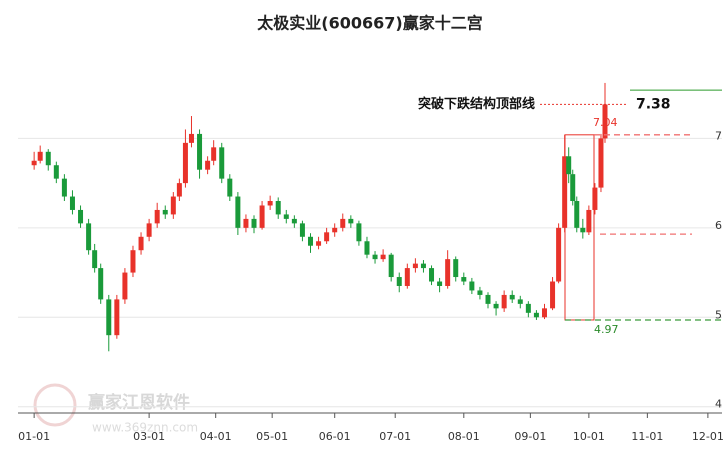  What do you see at coordinates (708, 436) in the screenshot?
I see `x-tick-label: 12-01` at bounding box center [708, 436].